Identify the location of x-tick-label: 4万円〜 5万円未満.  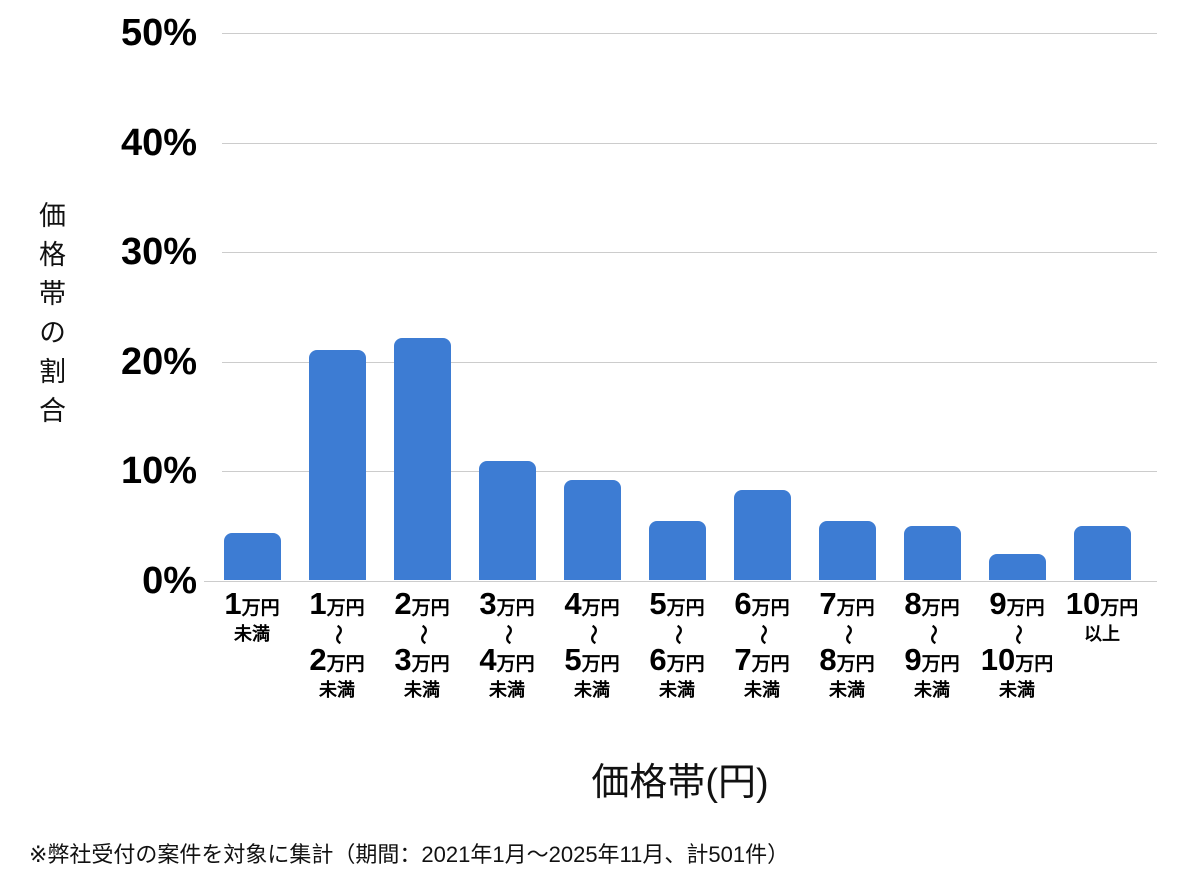
(592, 643).